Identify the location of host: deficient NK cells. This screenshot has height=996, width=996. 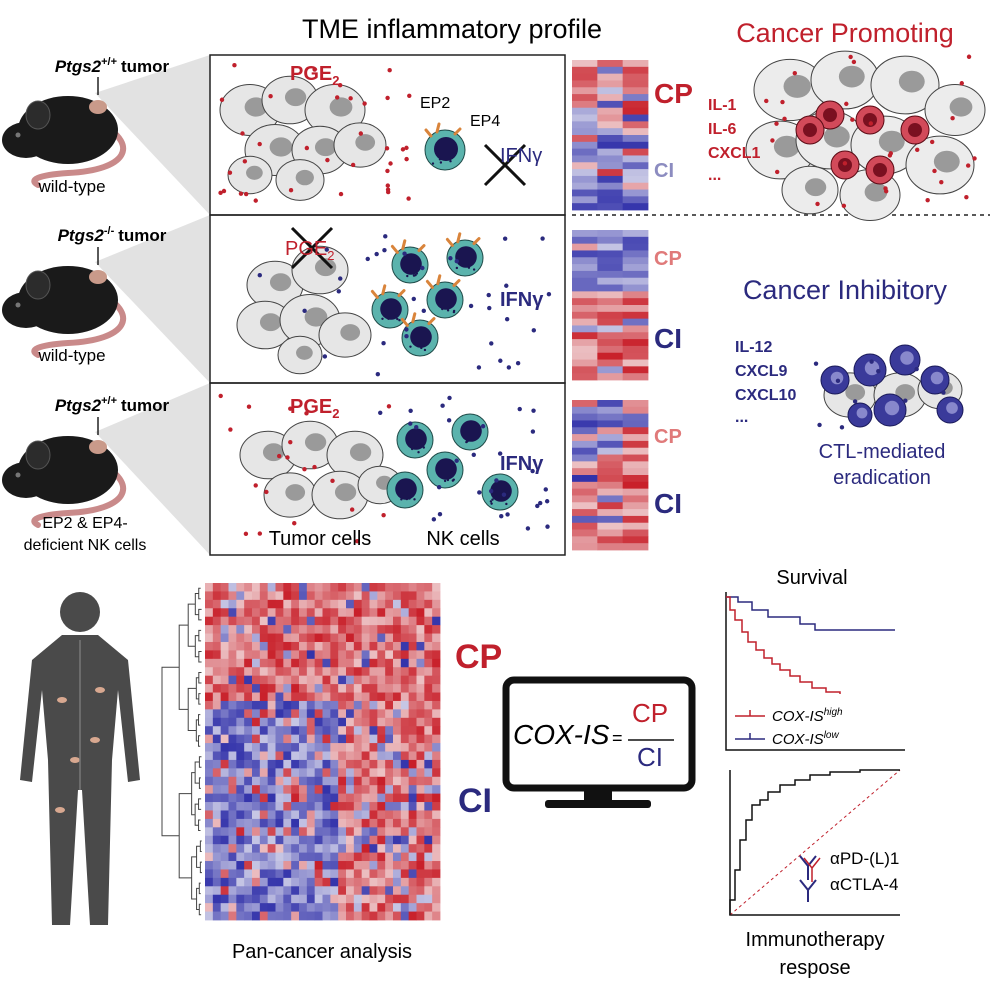
(85, 545).